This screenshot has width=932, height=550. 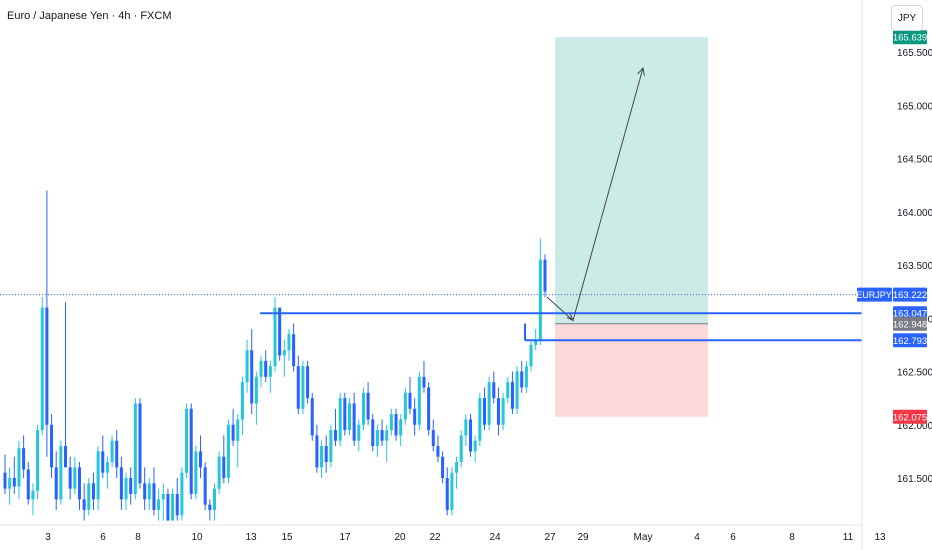 I want to click on target-zone, so click(x=631, y=180).